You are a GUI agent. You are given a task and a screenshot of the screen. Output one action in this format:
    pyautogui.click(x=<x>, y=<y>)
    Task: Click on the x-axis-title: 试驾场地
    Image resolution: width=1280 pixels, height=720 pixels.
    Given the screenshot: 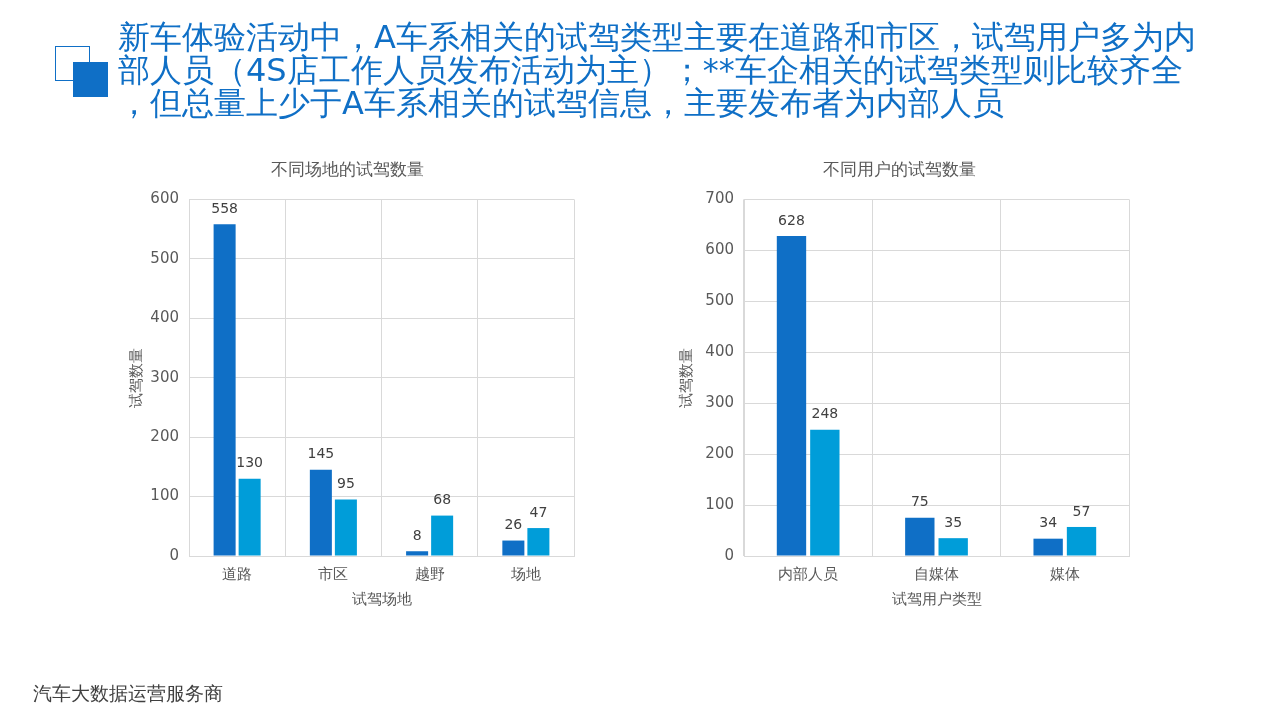 What is the action you would take?
    pyautogui.click(x=381, y=598)
    